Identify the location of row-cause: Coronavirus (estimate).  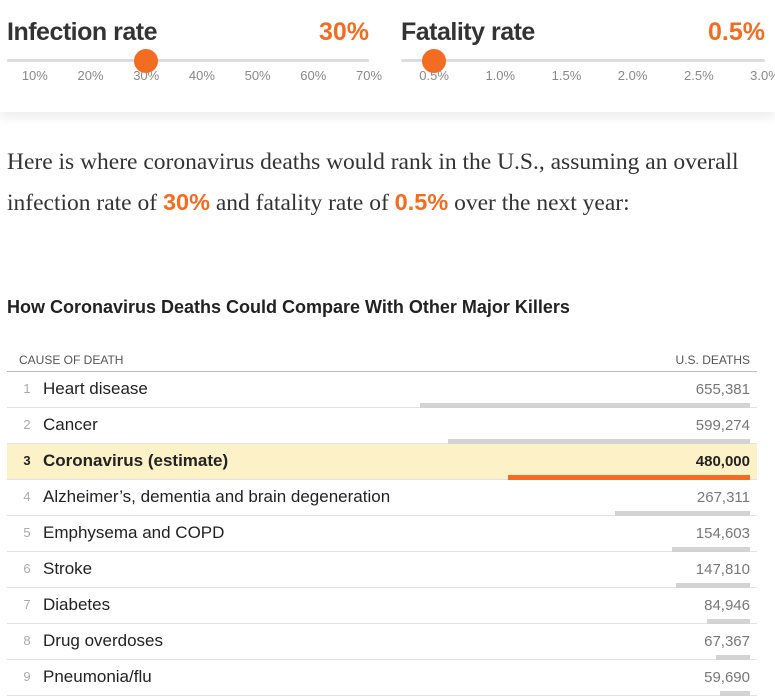
(136, 460).